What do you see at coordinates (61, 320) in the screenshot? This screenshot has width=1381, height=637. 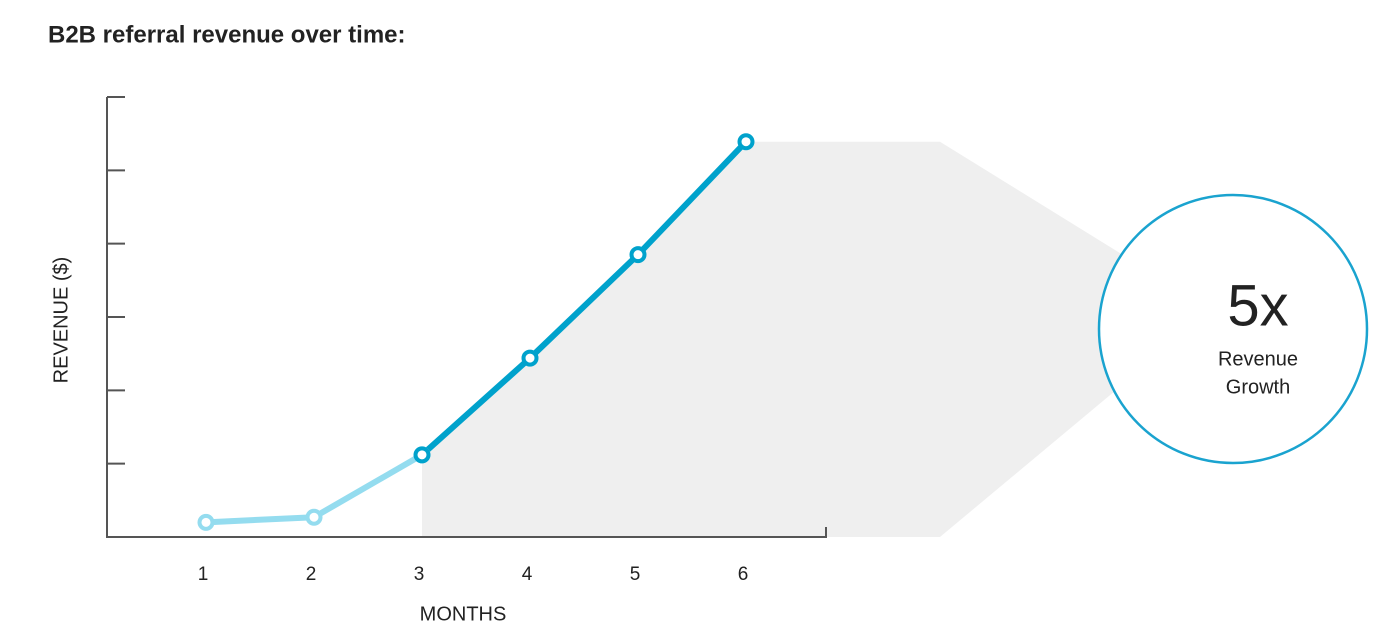 I see `y-axis-label: REVENUE ($)` at bounding box center [61, 320].